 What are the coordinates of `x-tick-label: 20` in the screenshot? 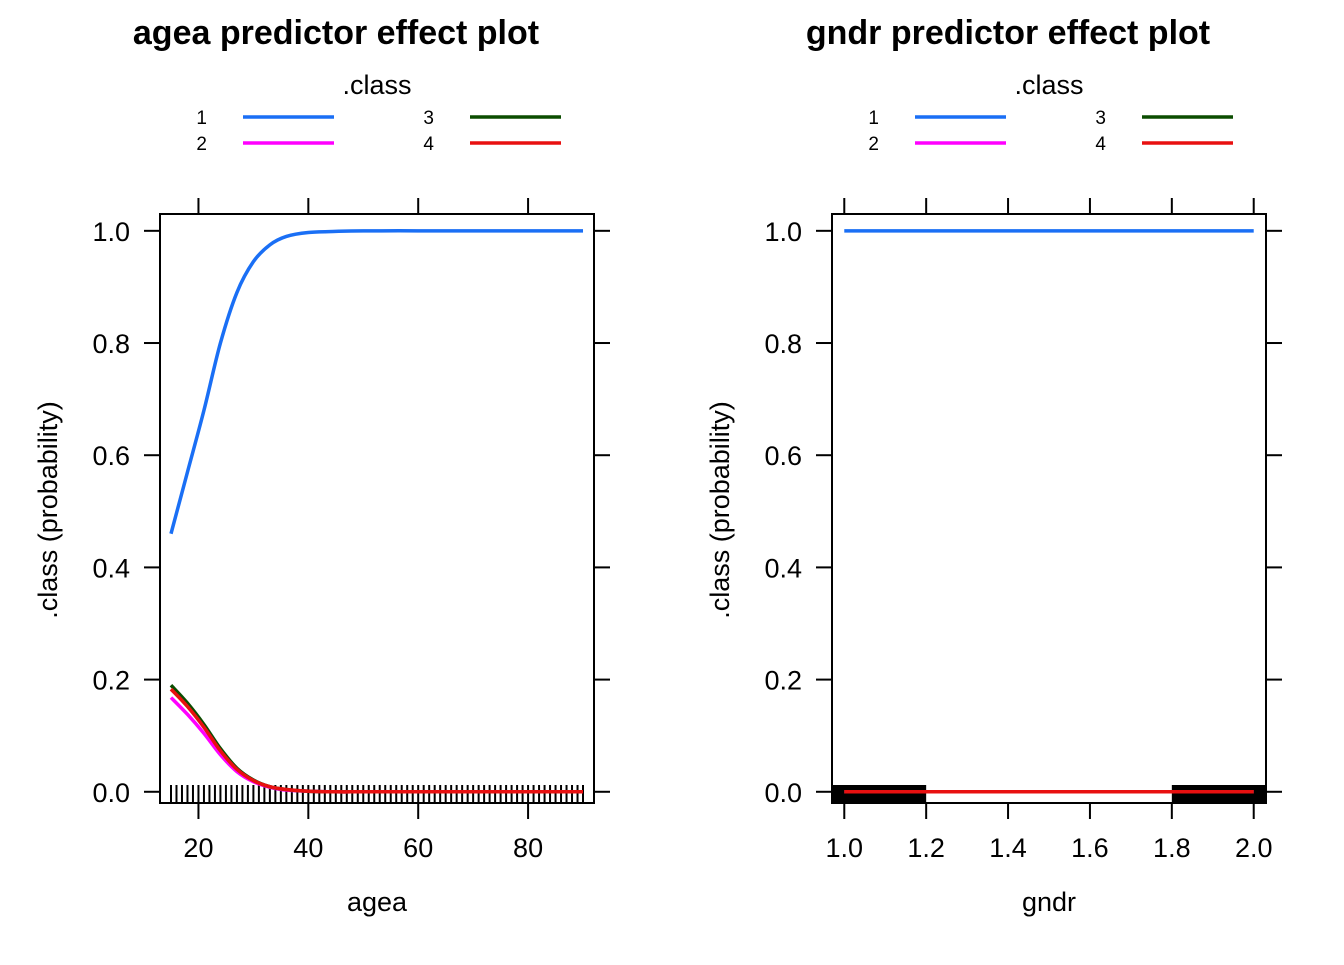 It's located at (198, 848).